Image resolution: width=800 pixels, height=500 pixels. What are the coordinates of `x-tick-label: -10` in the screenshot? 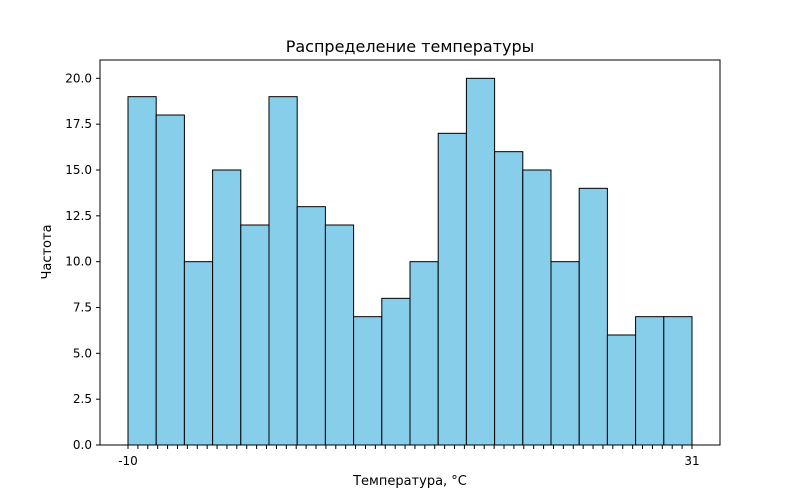 It's located at (128, 461).